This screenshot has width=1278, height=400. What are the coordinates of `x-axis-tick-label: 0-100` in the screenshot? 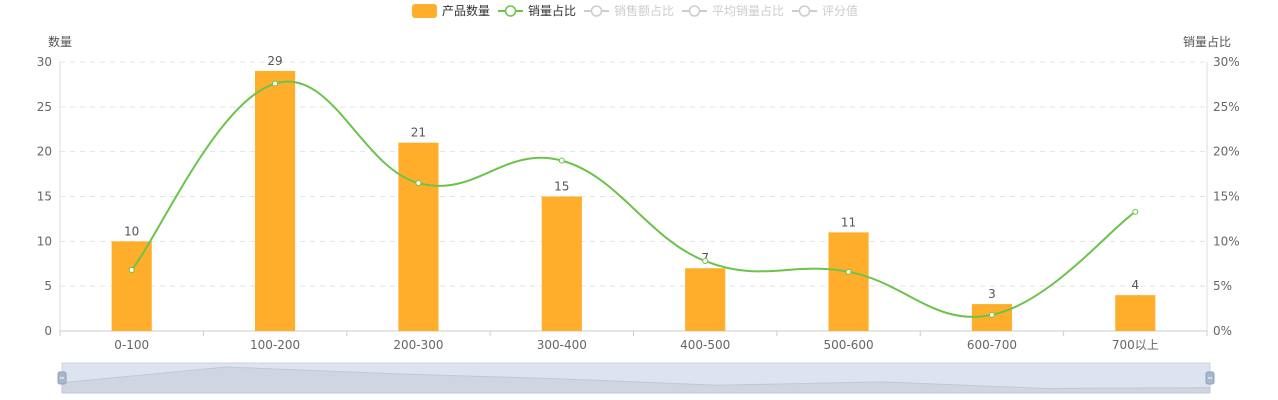 It's located at (131, 345).